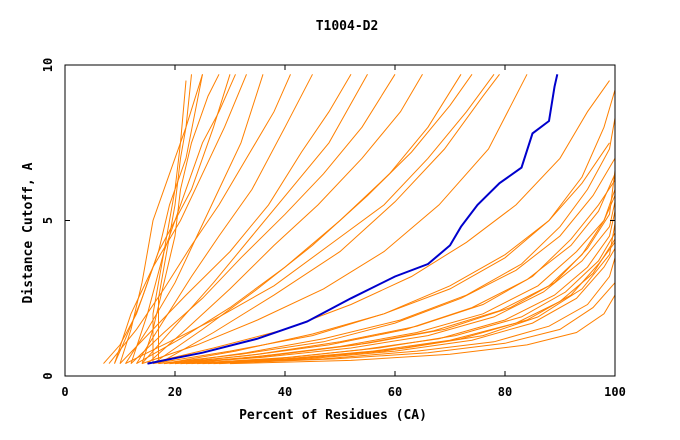 The image size is (680, 440). Describe the element at coordinates (48, 375) in the screenshot. I see `y-tick-label-0: 0` at that location.